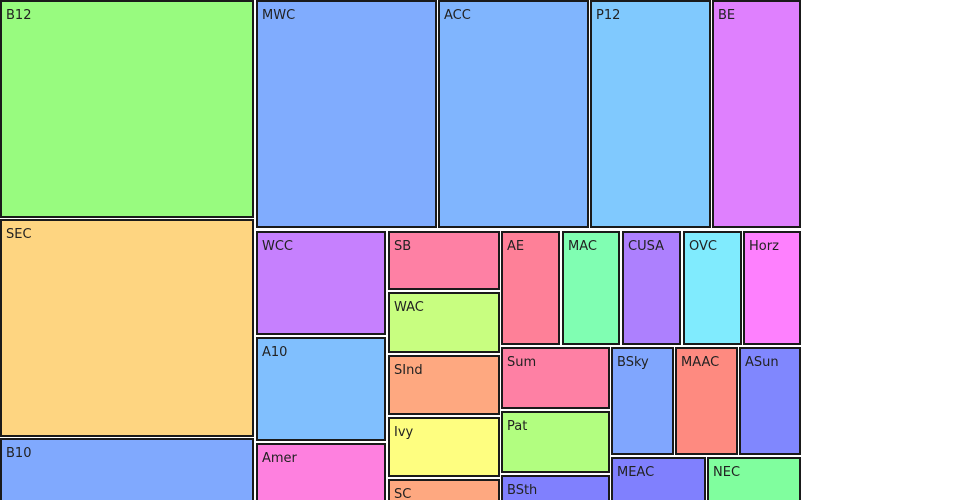 This screenshot has height=500, width=960. Describe the element at coordinates (444, 322) in the screenshot. I see `treemap-tile-wac: WAC` at that location.